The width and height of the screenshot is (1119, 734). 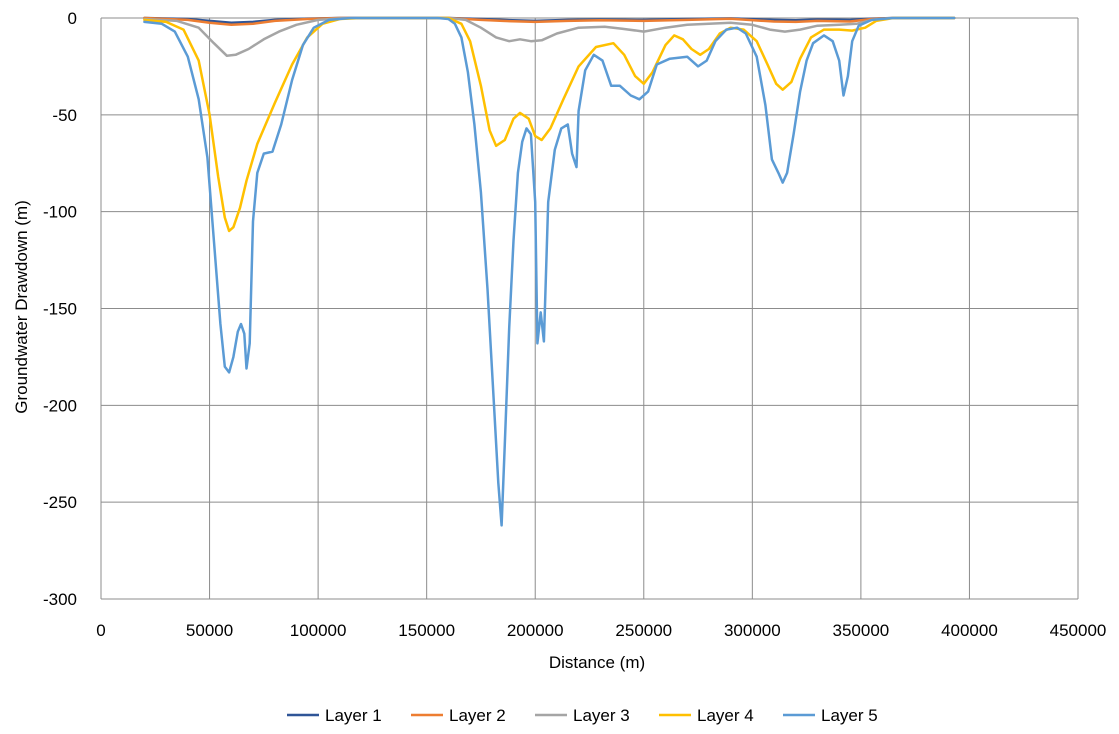 I want to click on legend-item-layer-1: Layer 1, so click(x=334, y=715).